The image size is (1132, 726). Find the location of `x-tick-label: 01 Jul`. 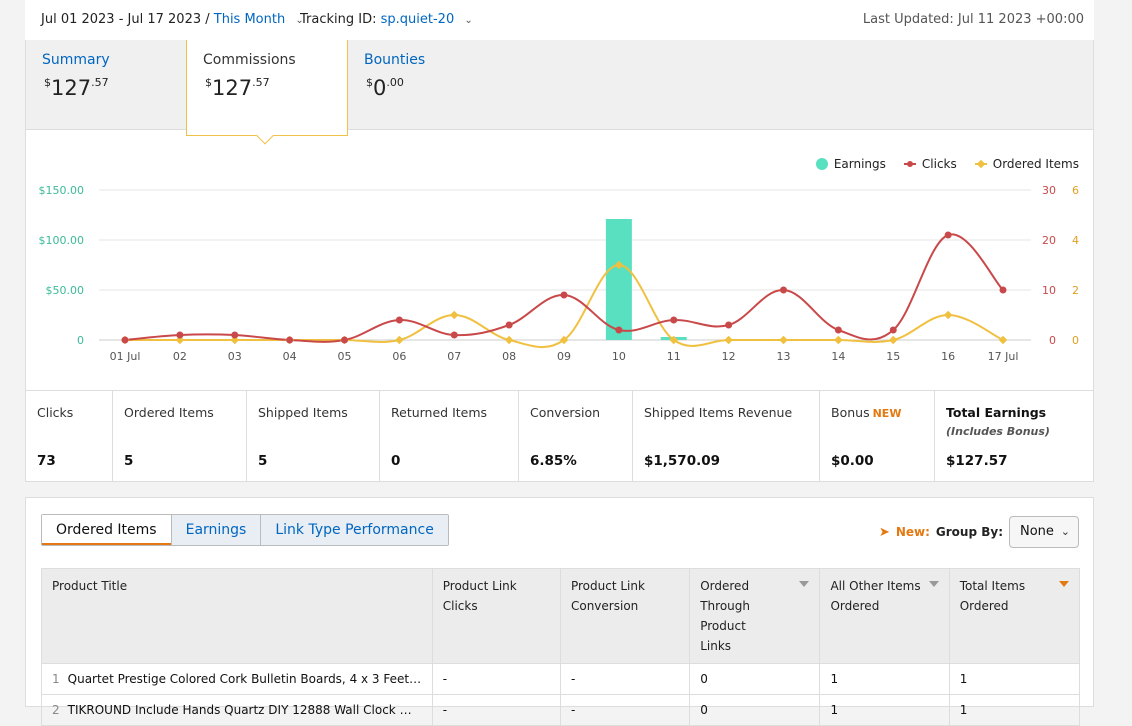

x-tick-label: 01 Jul is located at coordinates (125, 356).